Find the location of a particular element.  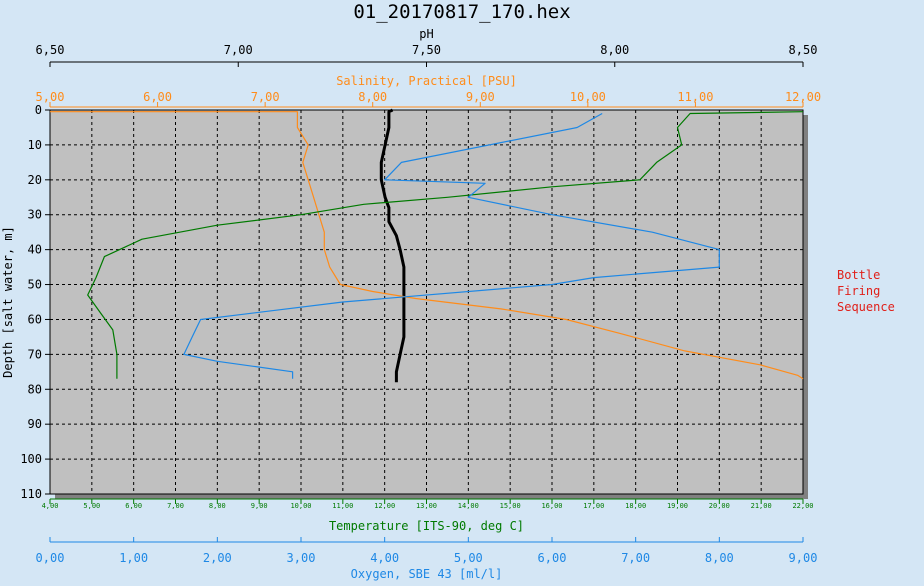

y-tick-label: 40 is located at coordinates (35, 250).